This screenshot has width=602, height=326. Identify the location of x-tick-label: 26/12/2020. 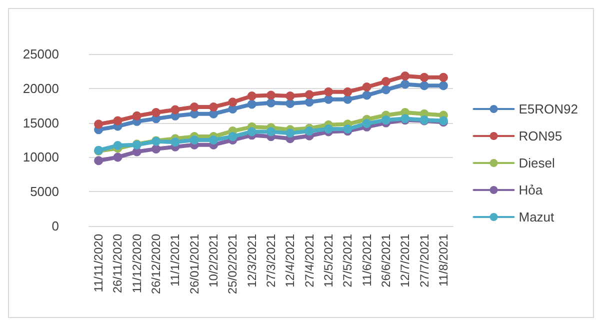
(156, 264).